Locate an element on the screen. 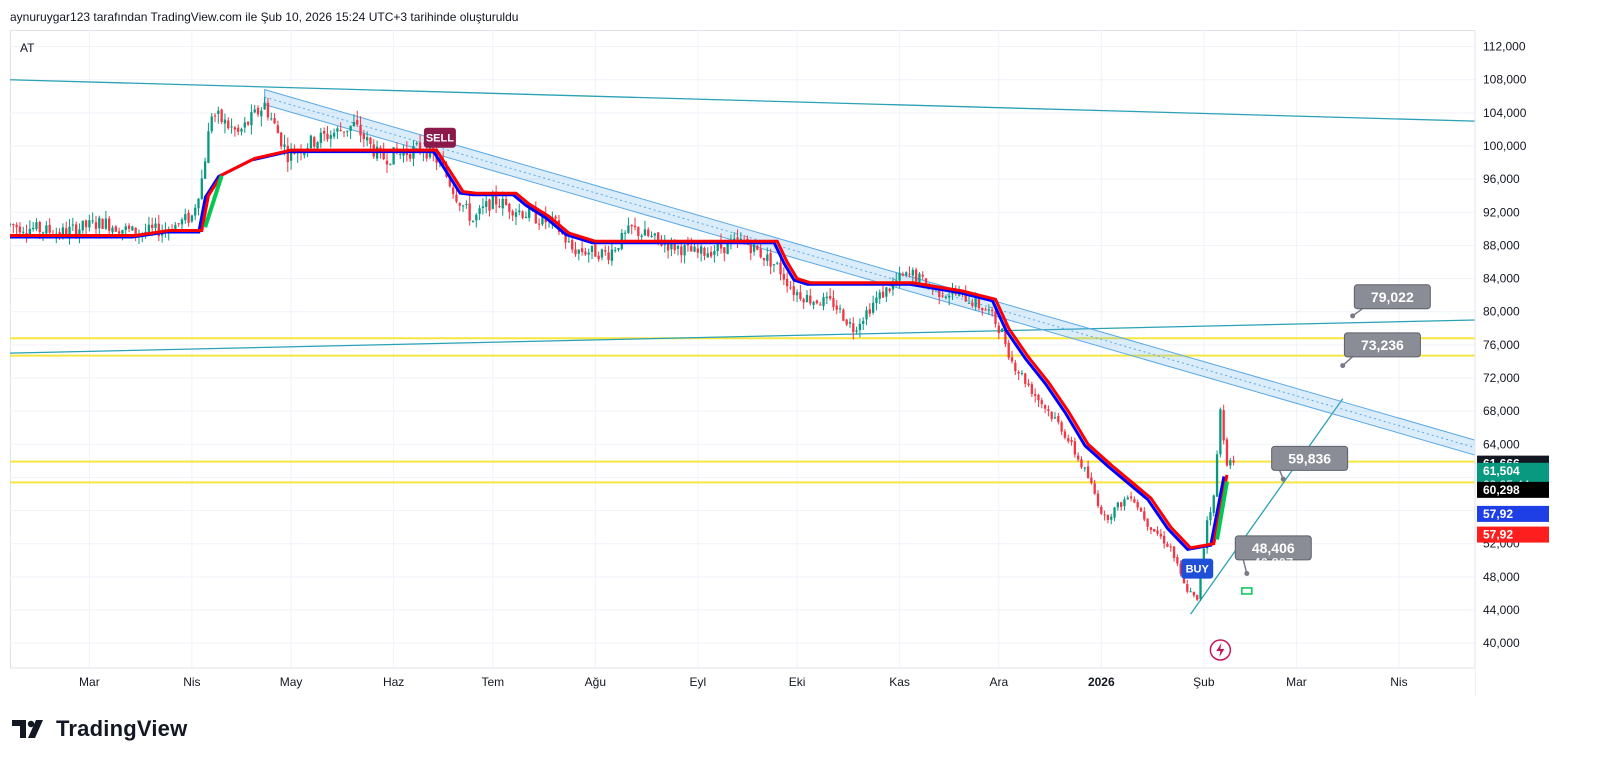 This screenshot has height=776, width=1600. y-tick-label: 96,000 is located at coordinates (1501, 179).